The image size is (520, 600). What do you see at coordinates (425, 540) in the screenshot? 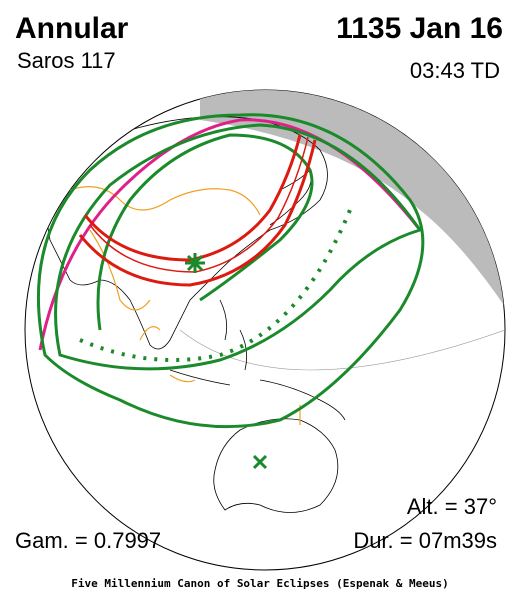
I see `duration: Dur. = 07m39s` at bounding box center [425, 540].